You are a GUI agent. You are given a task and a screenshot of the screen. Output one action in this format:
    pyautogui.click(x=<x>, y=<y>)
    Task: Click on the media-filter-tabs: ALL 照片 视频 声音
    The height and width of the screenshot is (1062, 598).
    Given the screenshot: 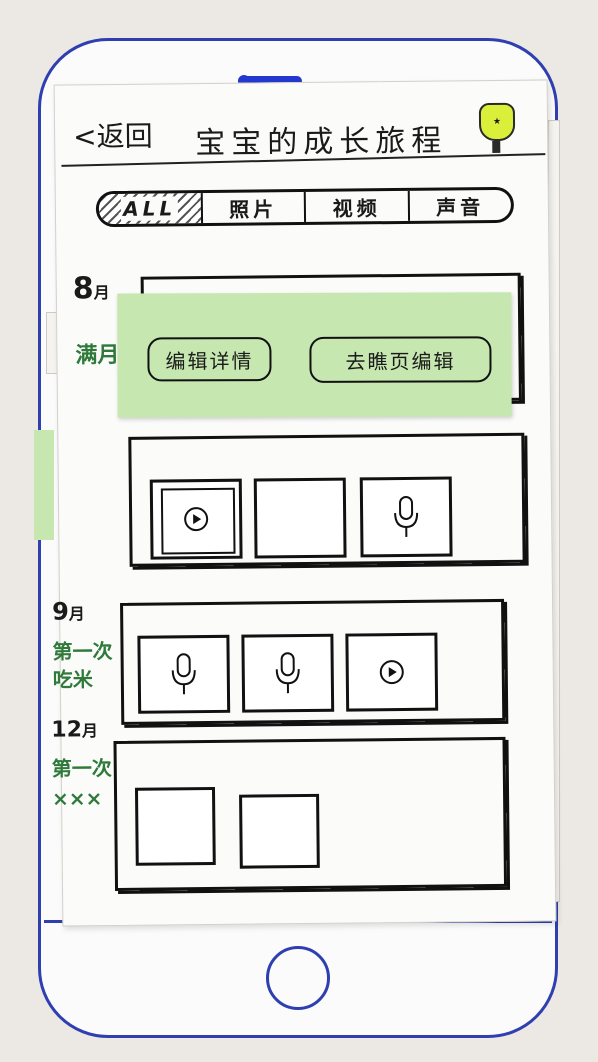 What is the action you would take?
    pyautogui.click(x=305, y=207)
    